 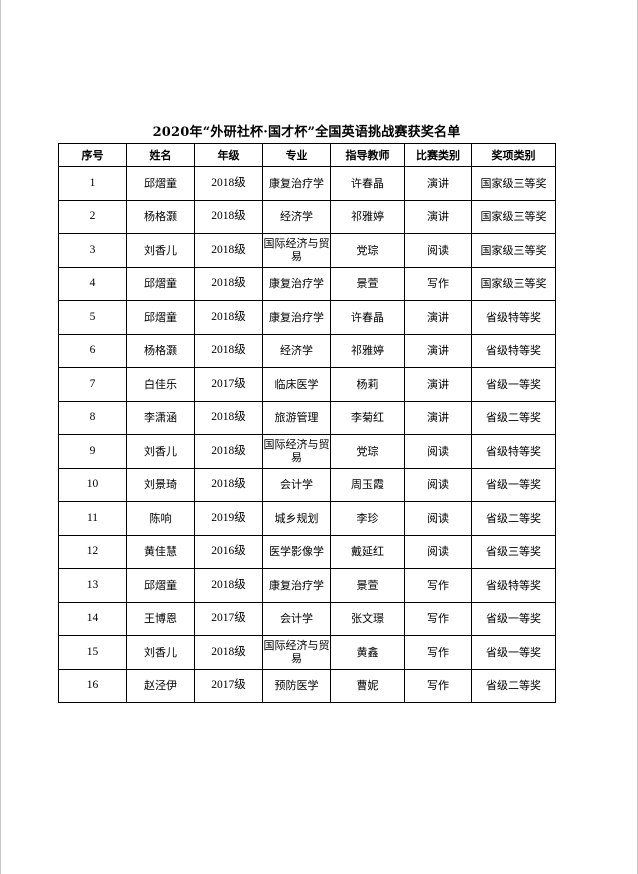 I want to click on cell-name: 李潇涵, so click(x=160, y=417).